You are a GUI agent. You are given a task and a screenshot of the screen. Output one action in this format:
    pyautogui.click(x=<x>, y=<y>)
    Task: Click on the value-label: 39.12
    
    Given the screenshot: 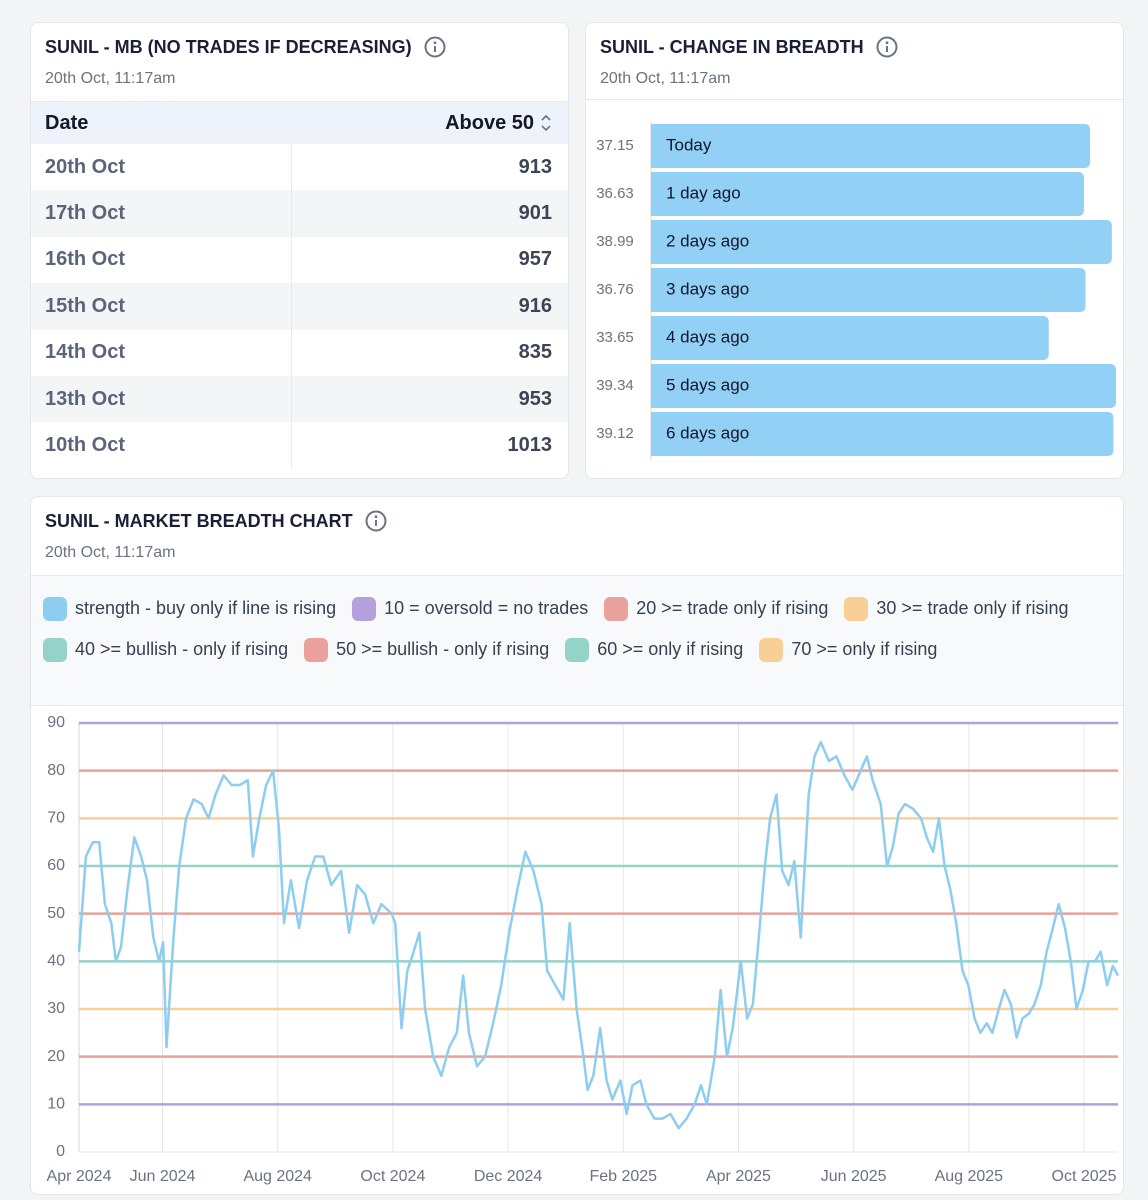 What is the action you would take?
    pyautogui.click(x=615, y=433)
    